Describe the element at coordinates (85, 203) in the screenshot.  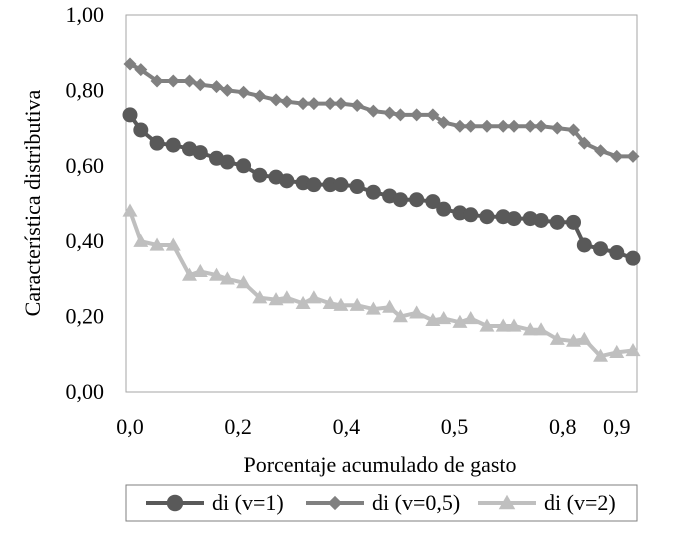
I see `y-axis-ticks: 0,00 0,20 0,40 0,60 0,80 1,00` at that location.